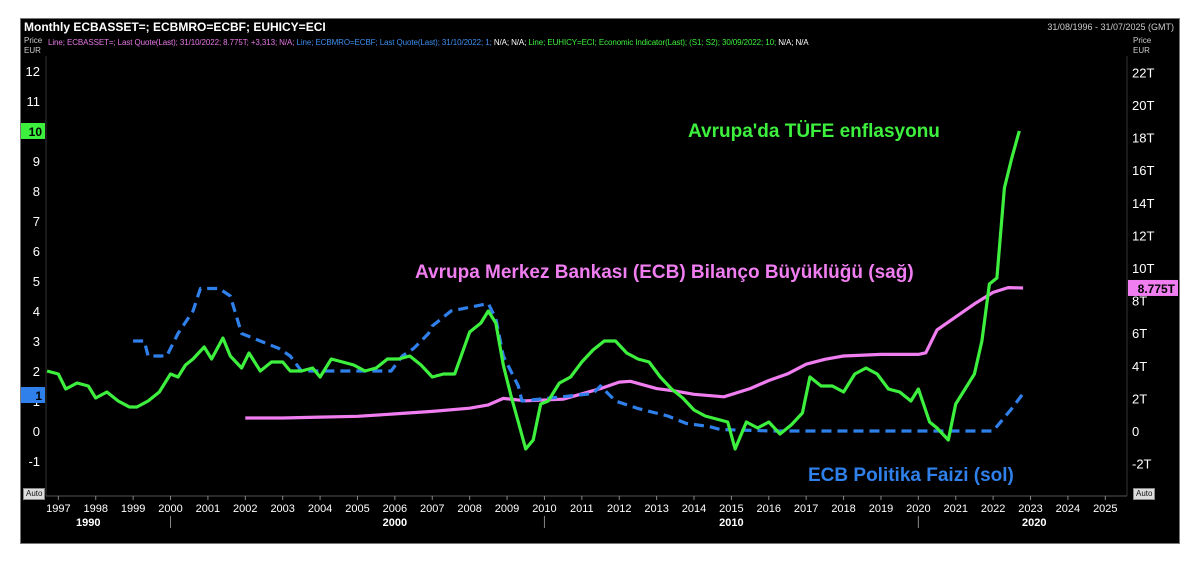 This screenshot has height=564, width=1200. I want to click on x-decade-label: 2000, so click(395, 523).